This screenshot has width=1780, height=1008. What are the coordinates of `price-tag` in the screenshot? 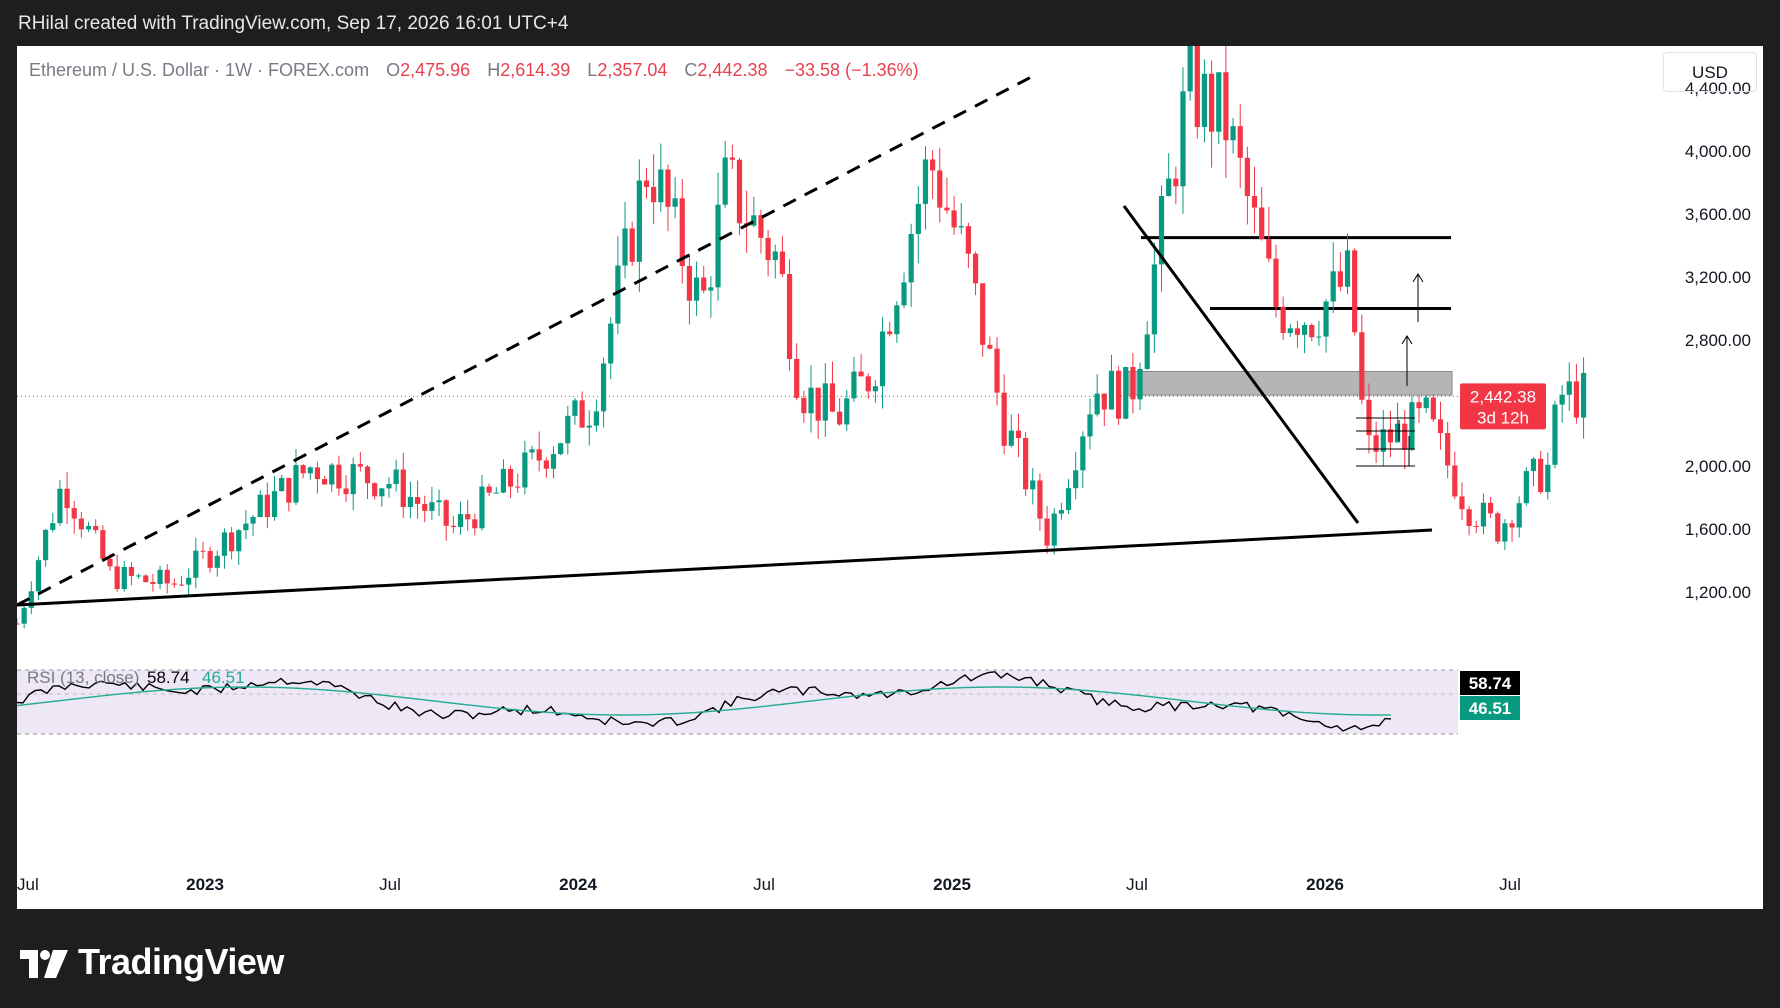 It's located at (1503, 406).